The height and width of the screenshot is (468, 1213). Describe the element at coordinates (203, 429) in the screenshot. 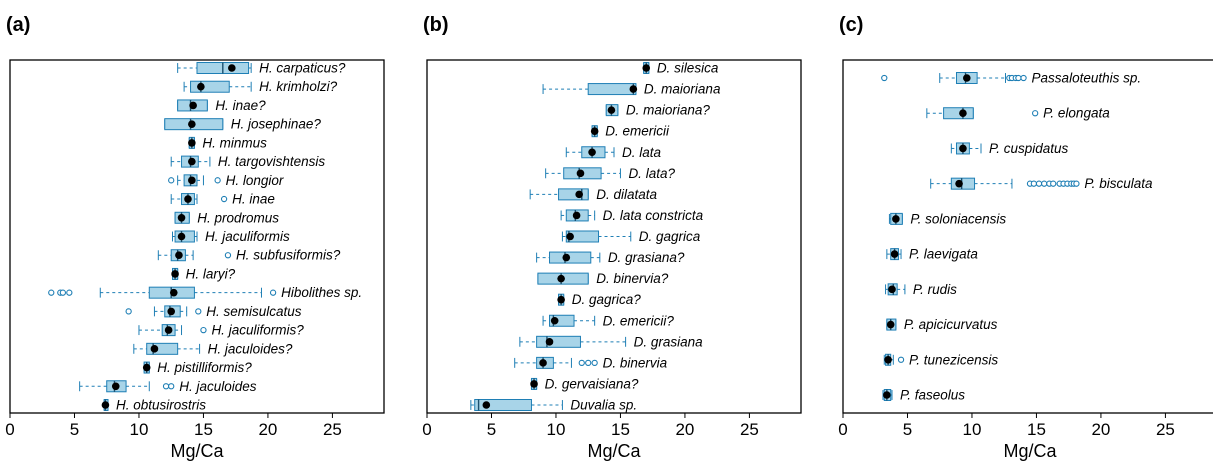

I see `x-tick-label-a-3: 15` at that location.